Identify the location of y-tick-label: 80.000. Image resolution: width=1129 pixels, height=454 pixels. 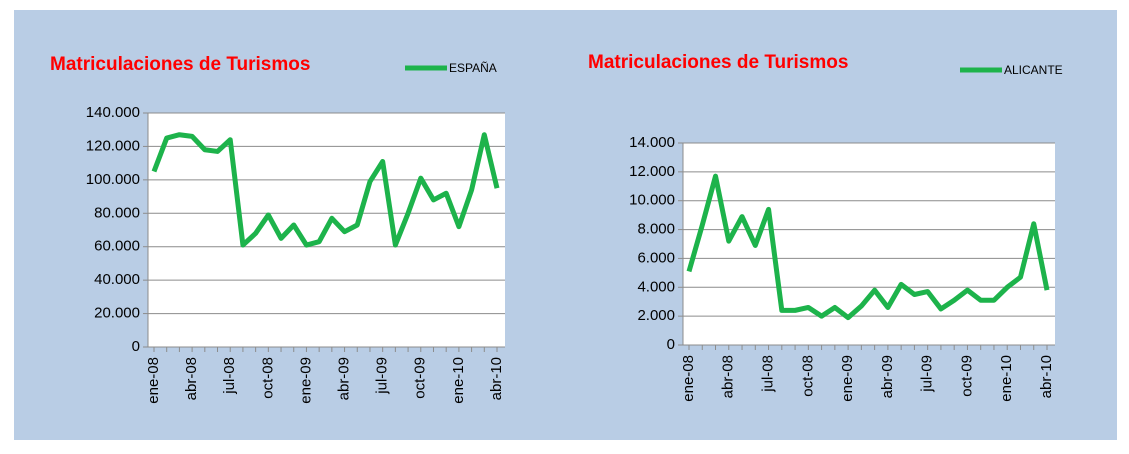
(117, 212).